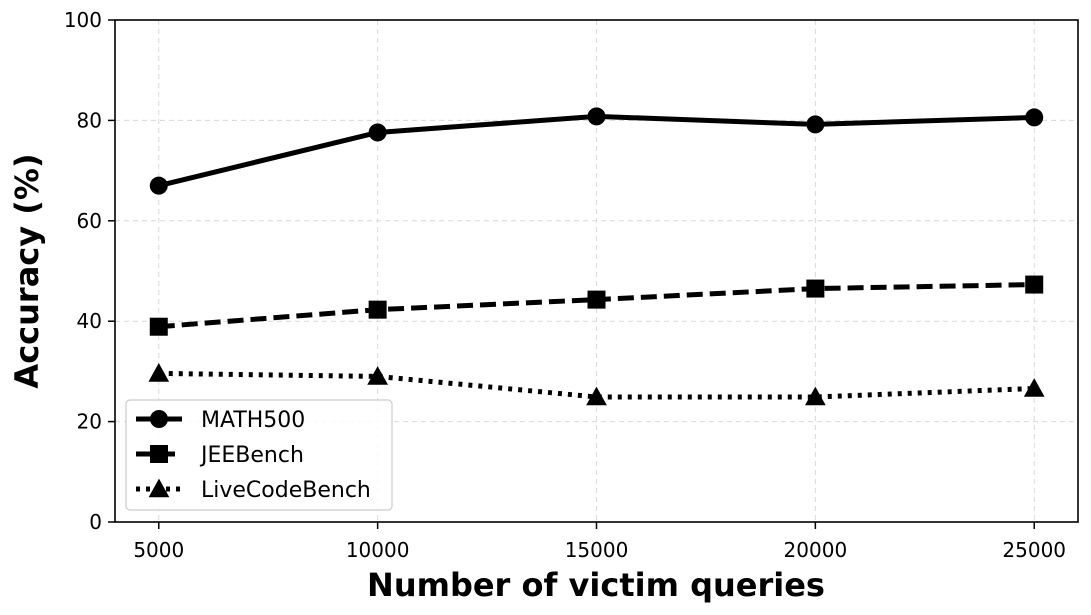 The height and width of the screenshot is (615, 1091). Describe the element at coordinates (89, 120) in the screenshot. I see `y-tick-label: 80` at that location.